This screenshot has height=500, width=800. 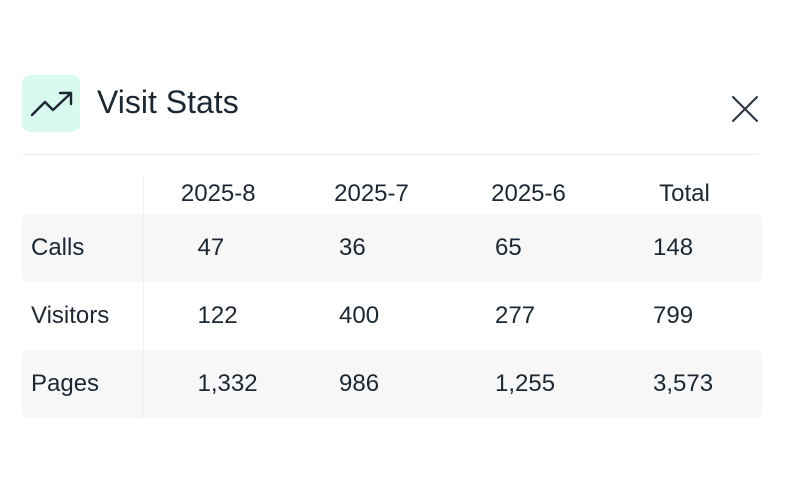 I want to click on column-header: 2025-8, so click(x=218, y=193).